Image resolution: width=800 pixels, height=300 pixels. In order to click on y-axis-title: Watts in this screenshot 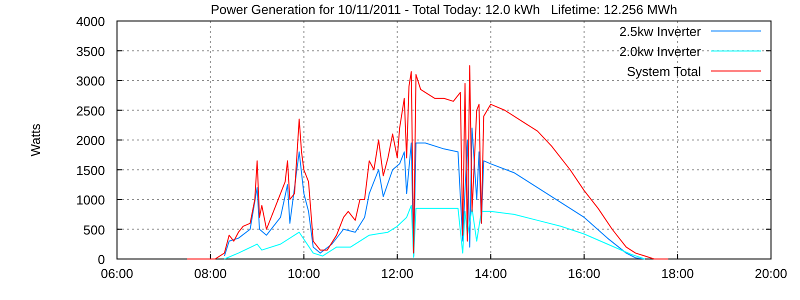, I will do `click(35, 139)`.